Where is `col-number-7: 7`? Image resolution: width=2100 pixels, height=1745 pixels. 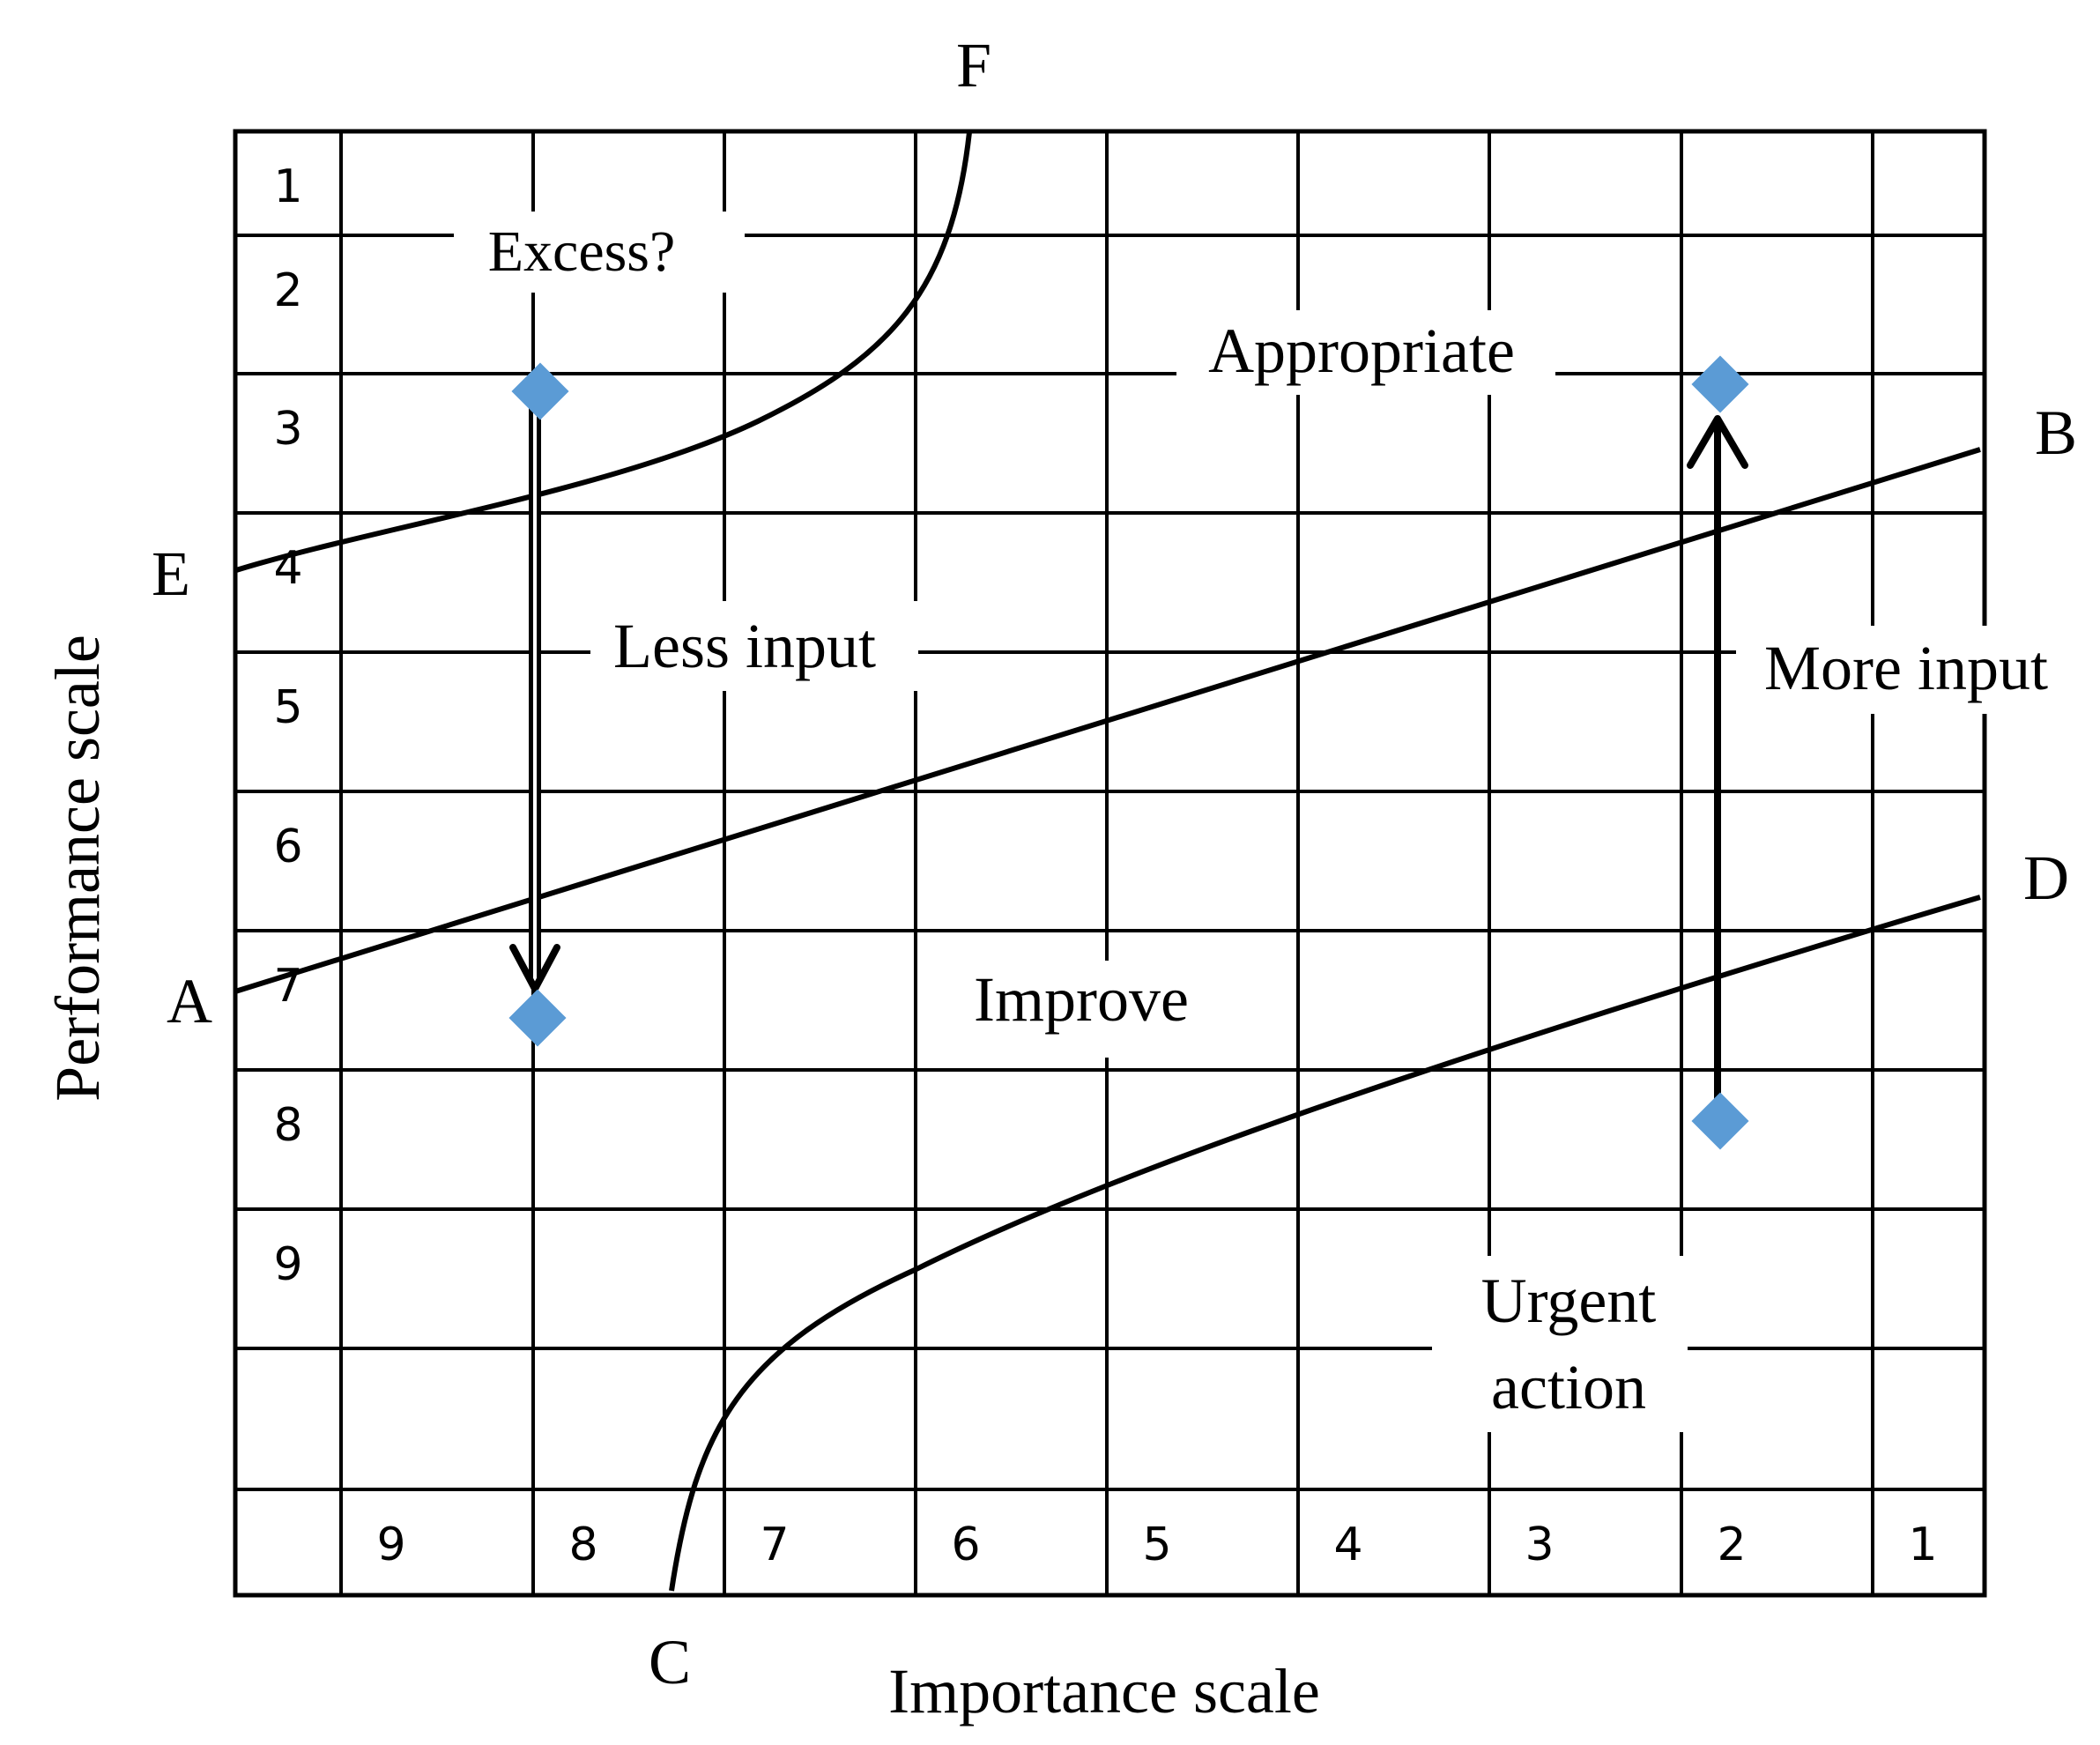
col-number-7: 7 is located at coordinates (774, 1545).